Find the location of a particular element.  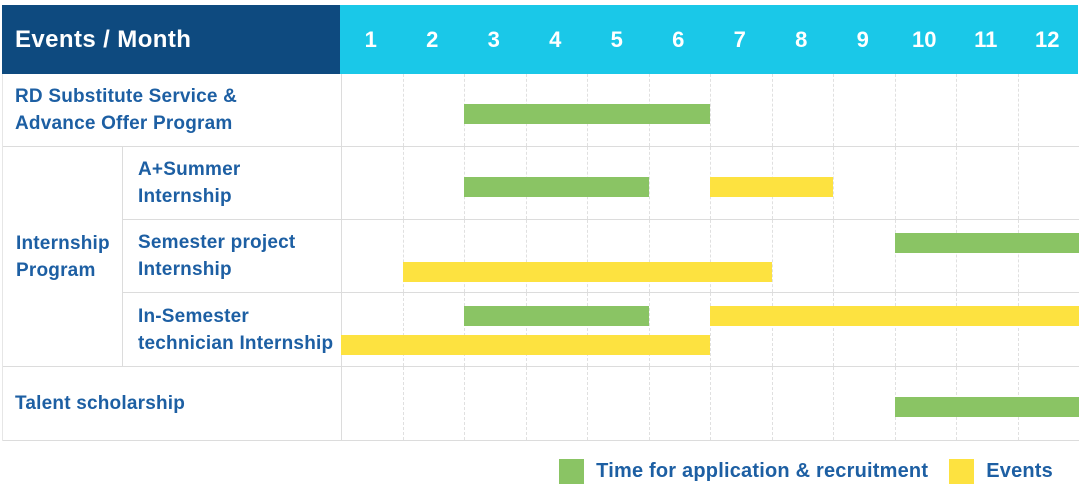

label-line: Program is located at coordinates (56, 270).